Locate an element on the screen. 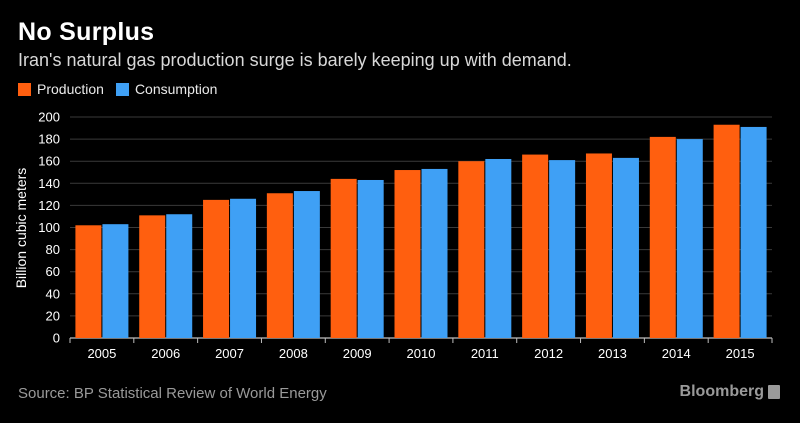 Image resolution: width=800 pixels, height=423 pixels. y-tick-label: 100 is located at coordinates (49, 227).